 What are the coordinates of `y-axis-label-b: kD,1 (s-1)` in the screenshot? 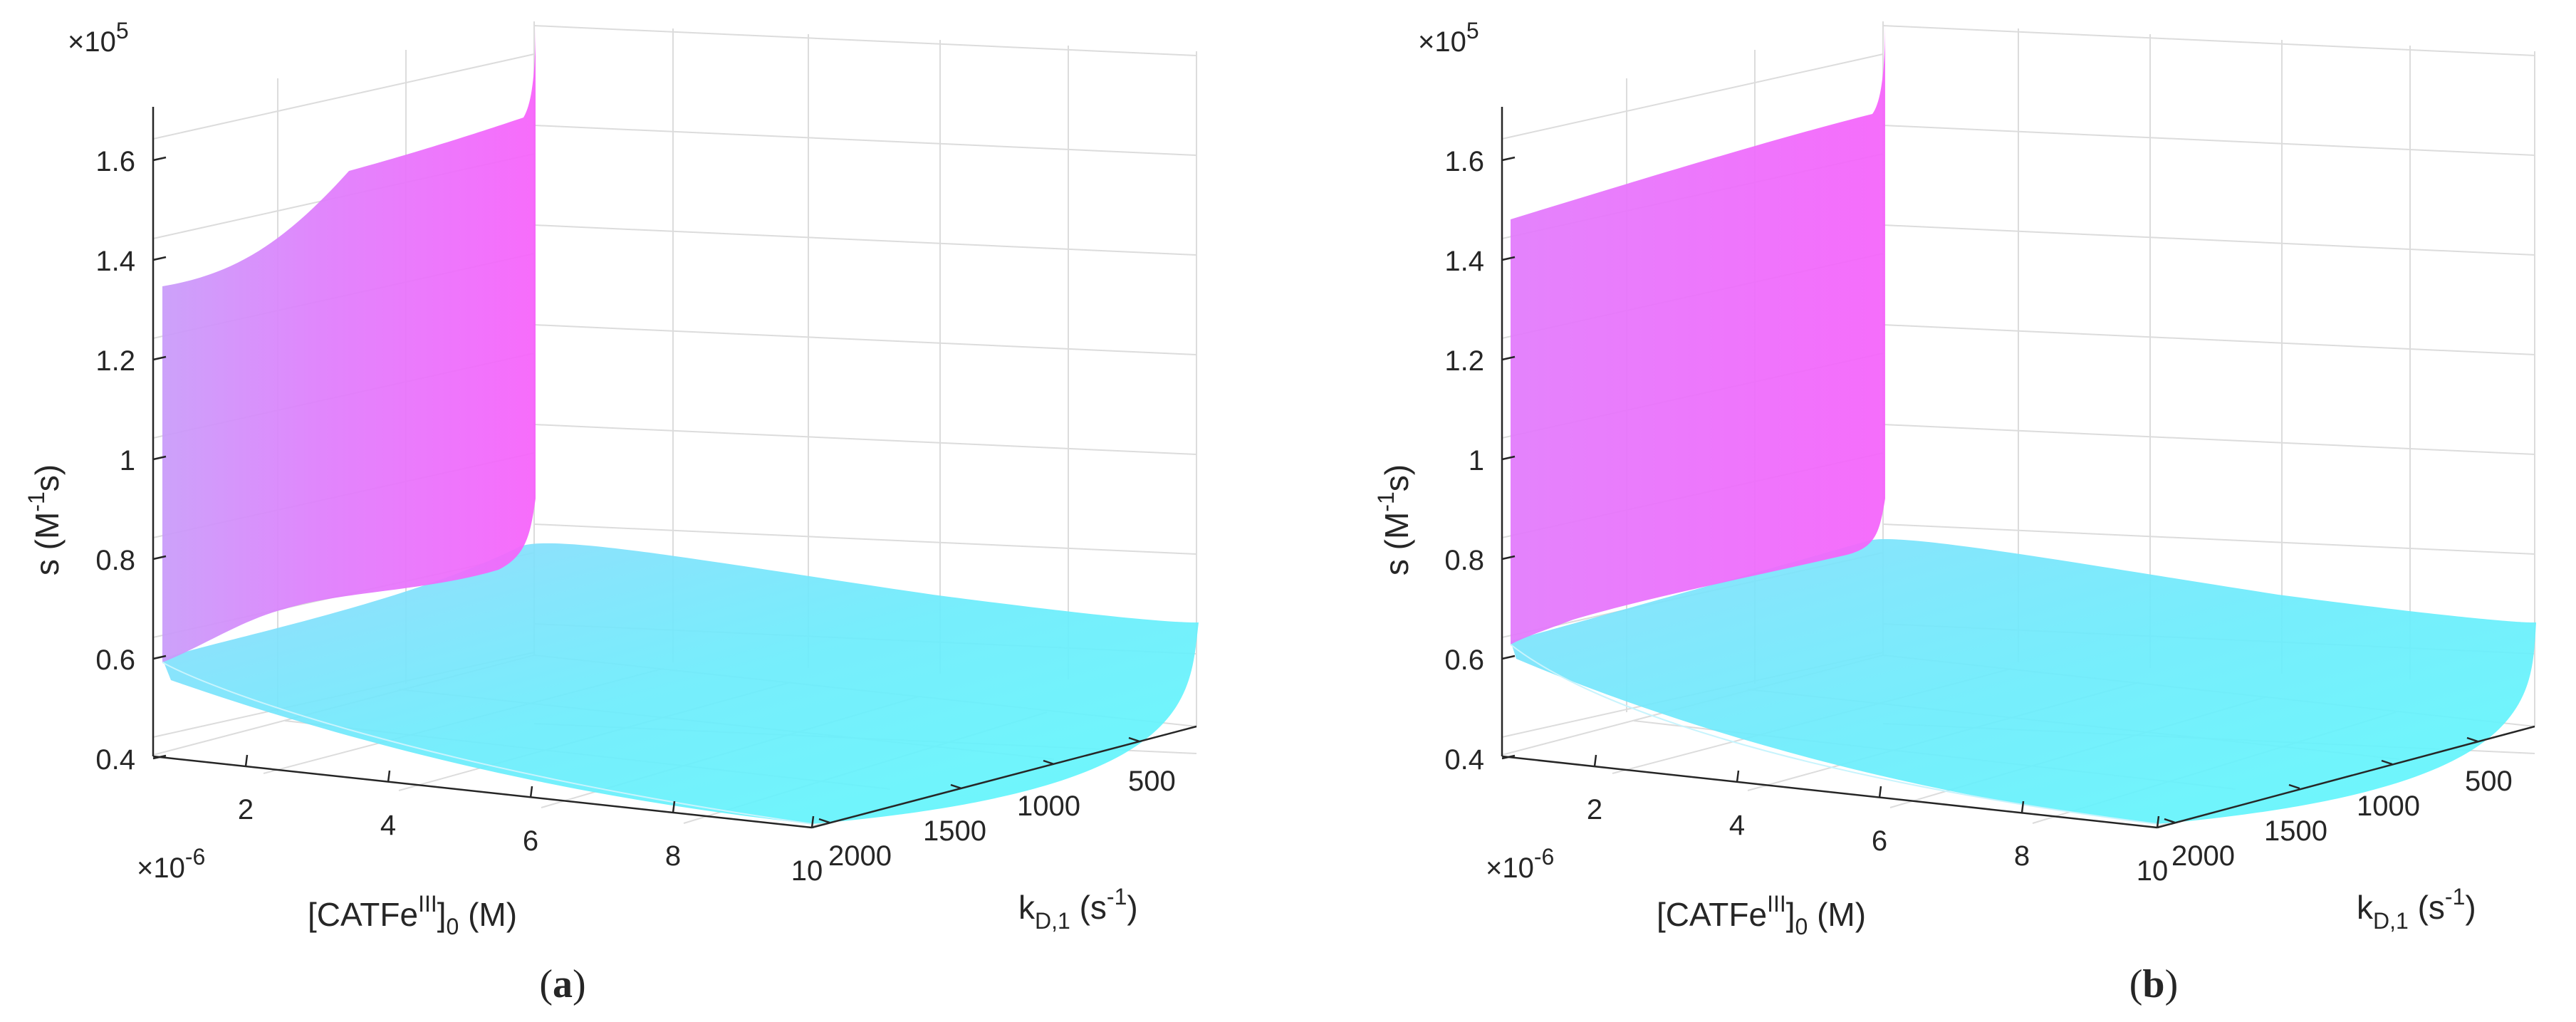 It's located at (2416, 909).